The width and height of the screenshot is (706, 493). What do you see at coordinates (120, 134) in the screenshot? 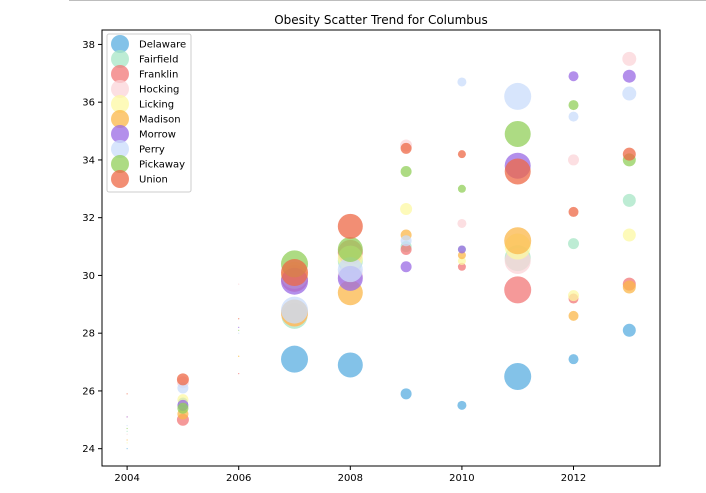
I see `legend-marker-morrow` at bounding box center [120, 134].